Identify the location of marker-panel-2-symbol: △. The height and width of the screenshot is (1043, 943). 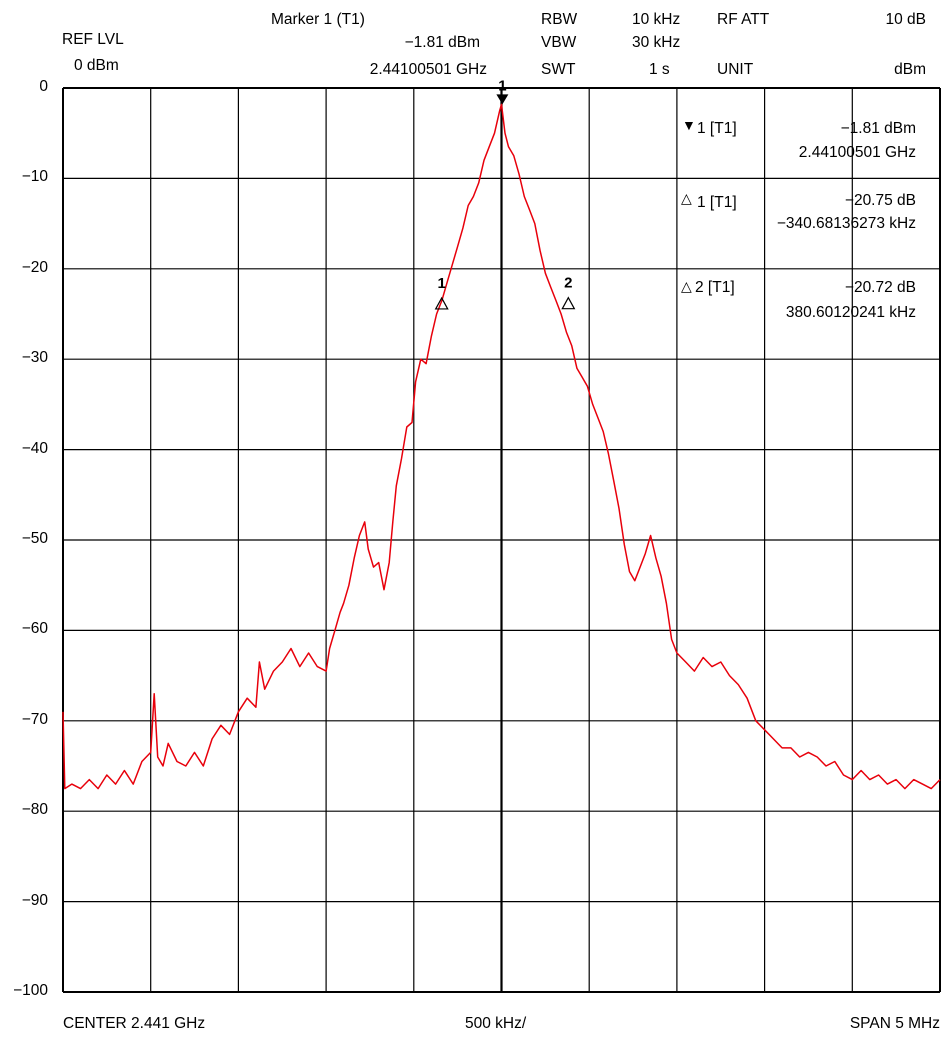
(686, 198).